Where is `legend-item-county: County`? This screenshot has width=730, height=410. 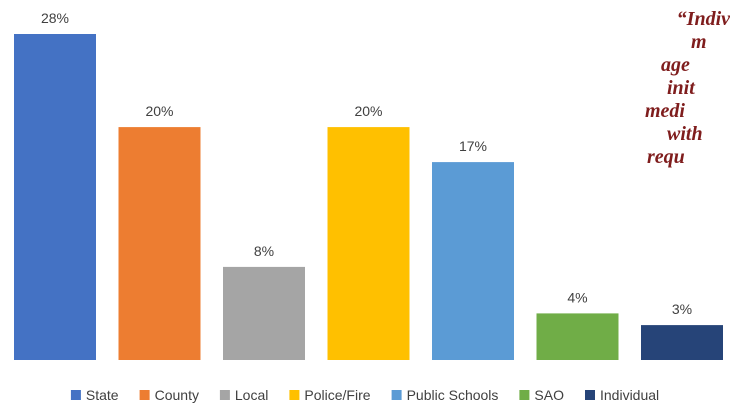 legend-item-county: County is located at coordinates (169, 395).